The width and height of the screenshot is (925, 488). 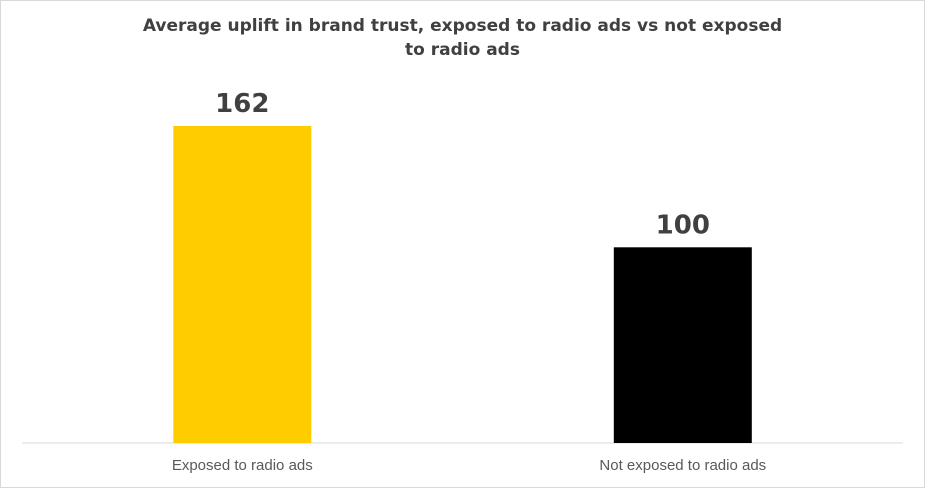 What do you see at coordinates (682, 465) in the screenshot?
I see `category-label-2: Not exposed to radio ads` at bounding box center [682, 465].